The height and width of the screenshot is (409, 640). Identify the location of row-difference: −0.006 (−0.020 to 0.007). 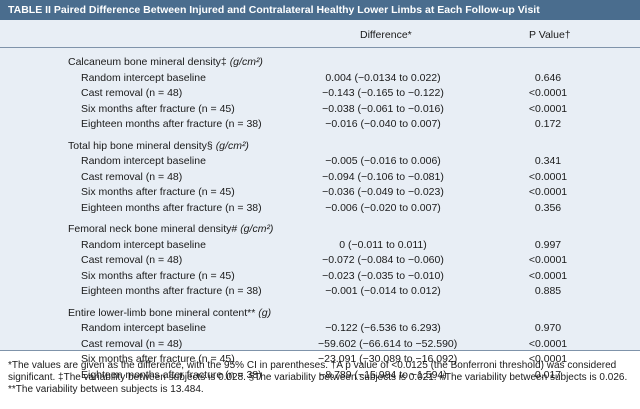
(383, 207).